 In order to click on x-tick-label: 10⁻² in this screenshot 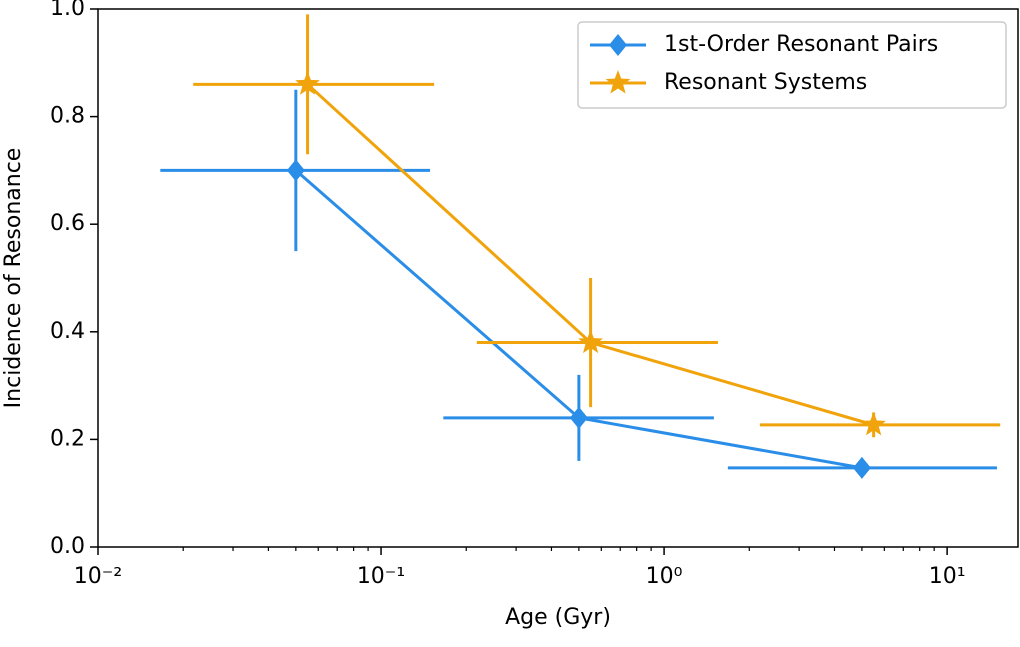, I will do `click(98, 576)`.